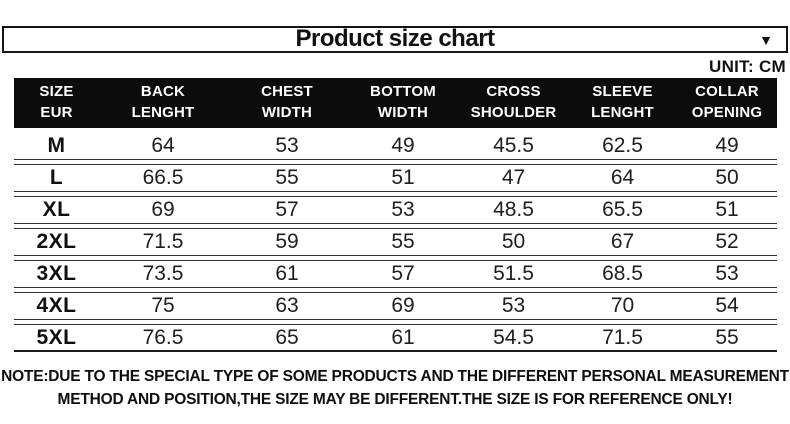 The height and width of the screenshot is (424, 790). Describe the element at coordinates (727, 178) in the screenshot. I see `collar-opening-value: 50` at that location.